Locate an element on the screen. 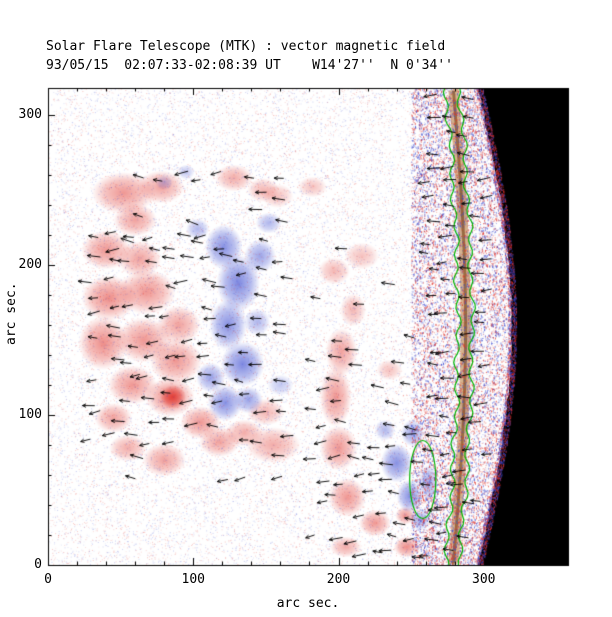 This screenshot has width=612, height=617. x-tick-label: 300 is located at coordinates (484, 579).